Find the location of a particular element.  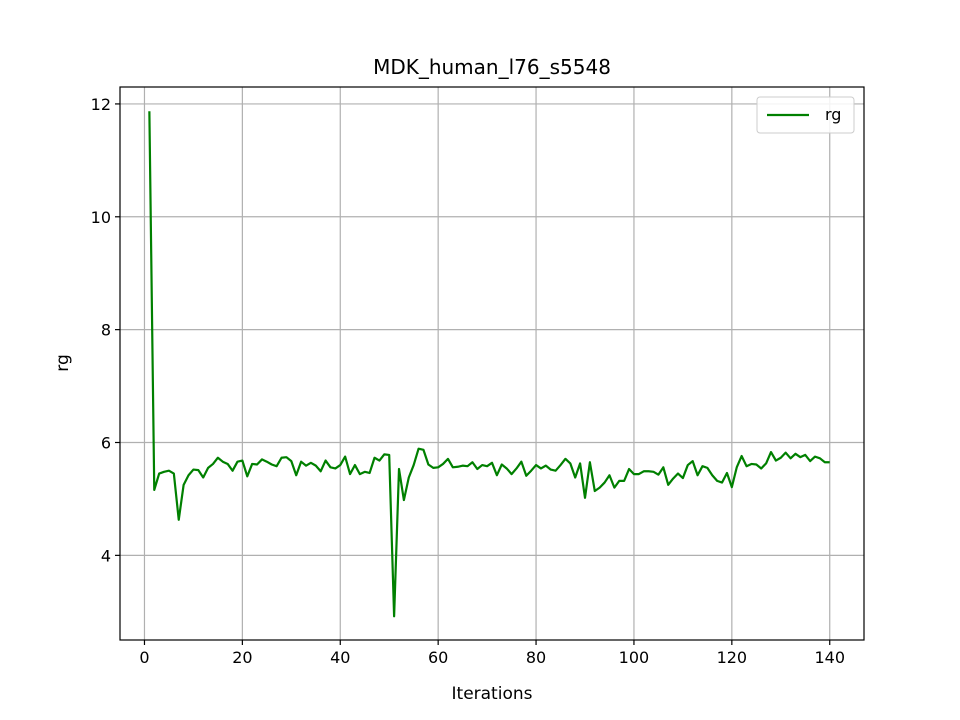

x-tick-label: 20 is located at coordinates (242, 657).